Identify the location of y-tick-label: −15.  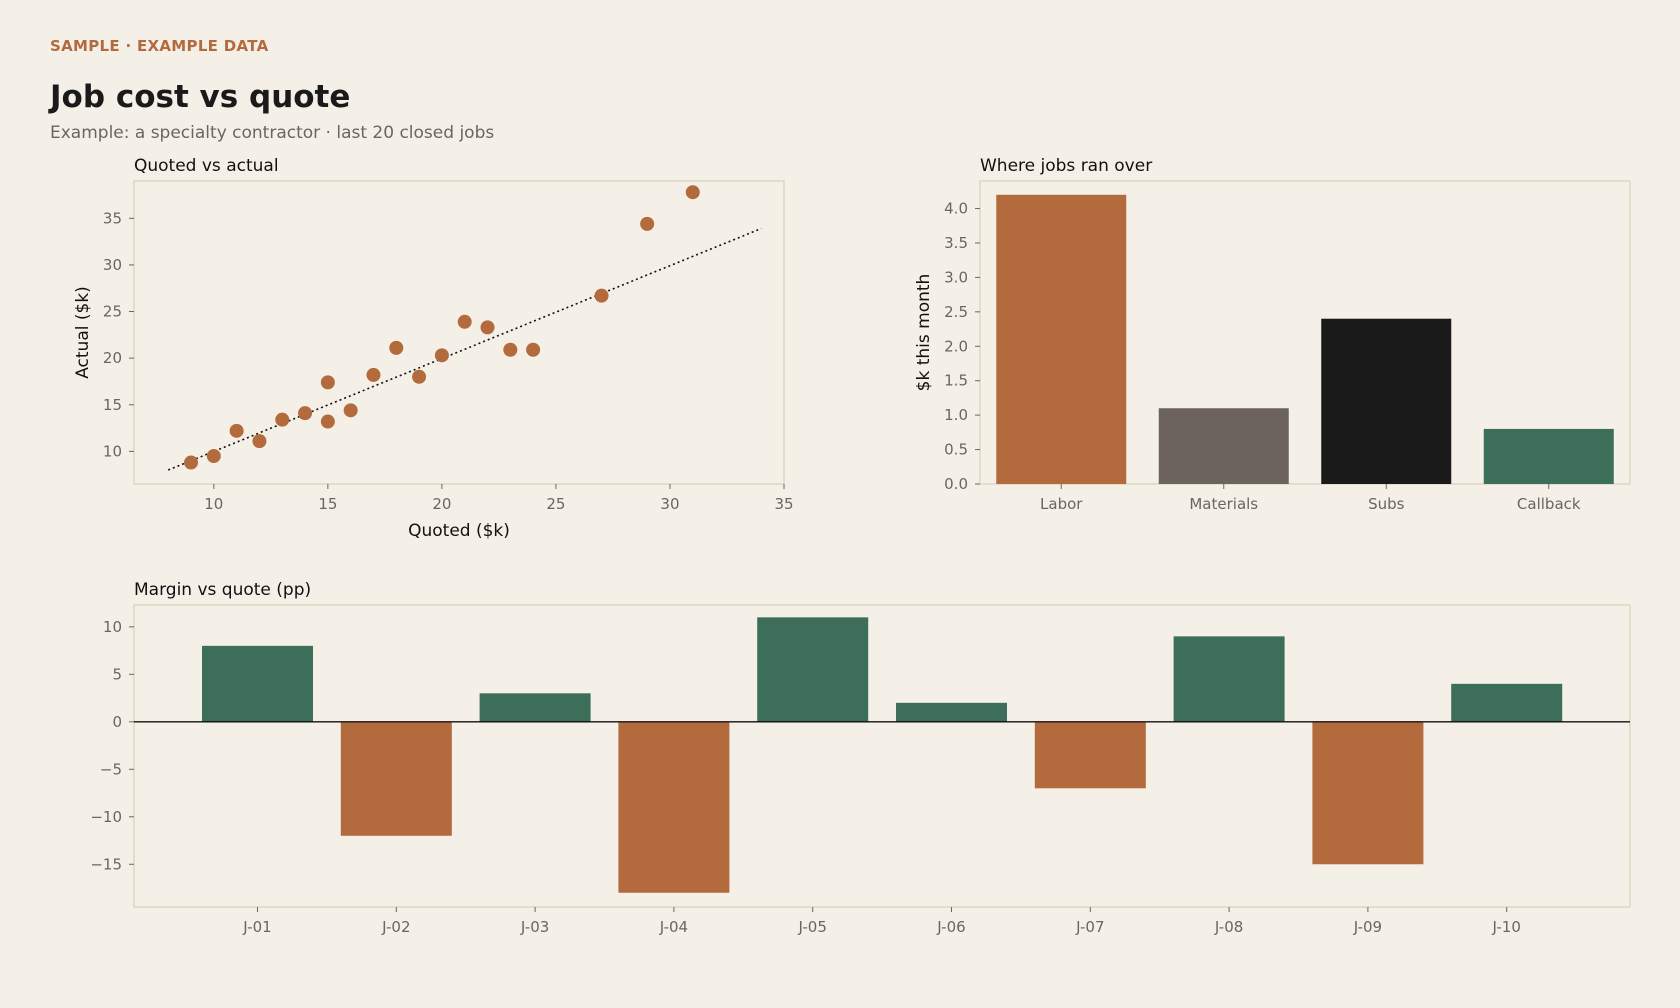
(106, 864).